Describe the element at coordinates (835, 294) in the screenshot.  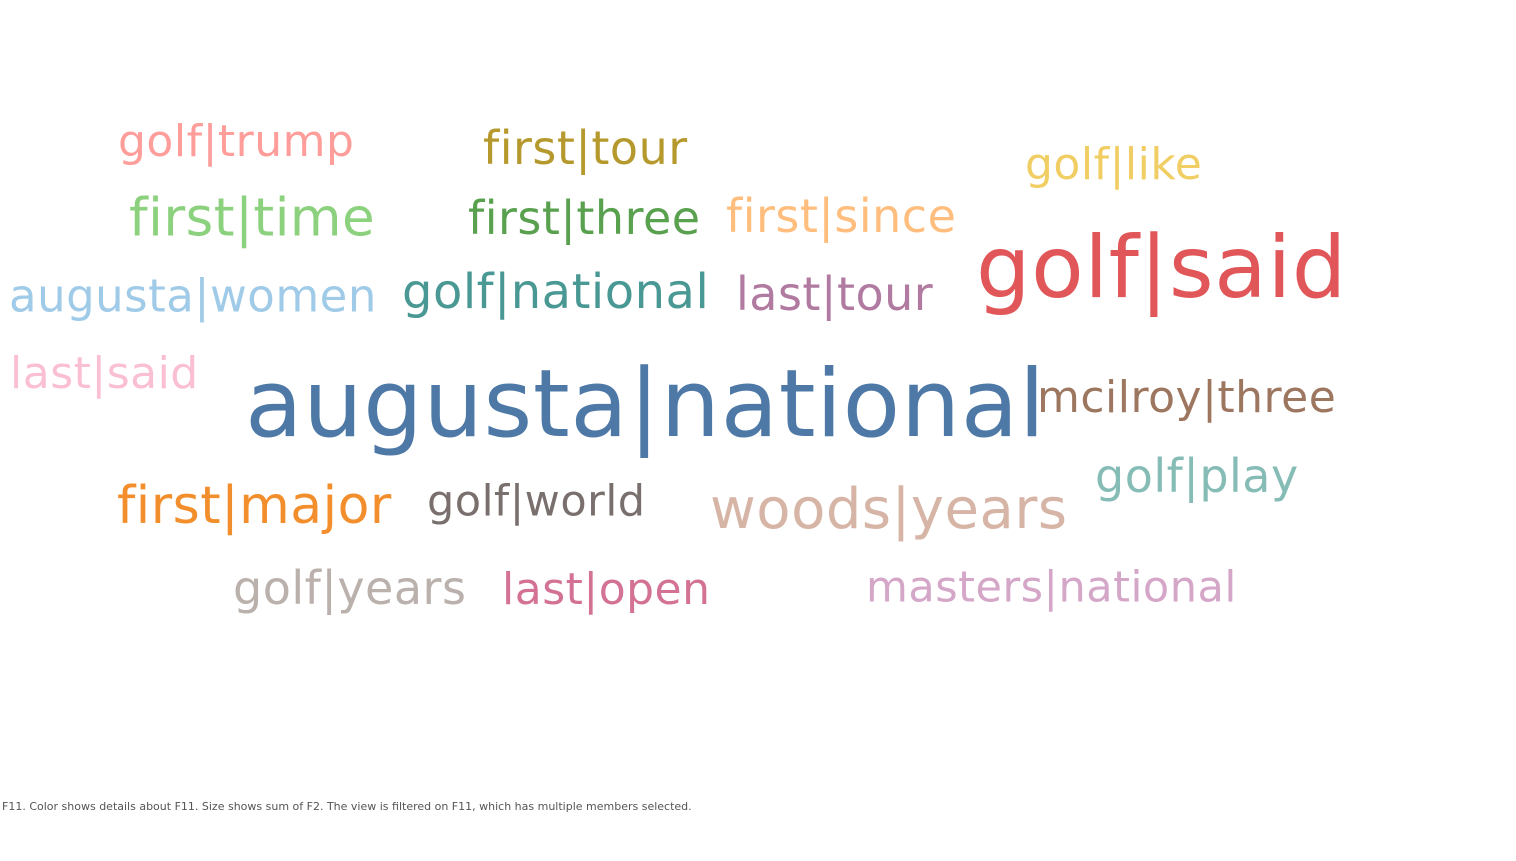
I see `word-last-tour: last|tour` at that location.